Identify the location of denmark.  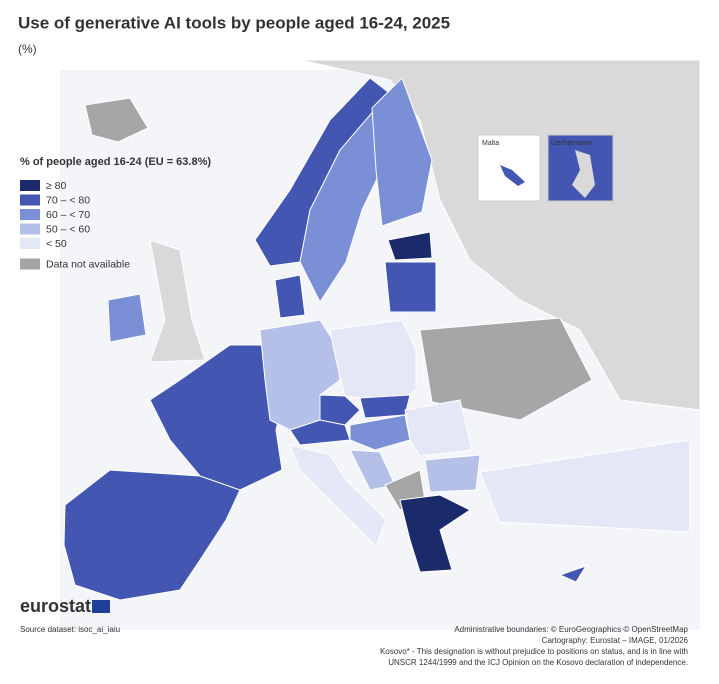
(290, 296).